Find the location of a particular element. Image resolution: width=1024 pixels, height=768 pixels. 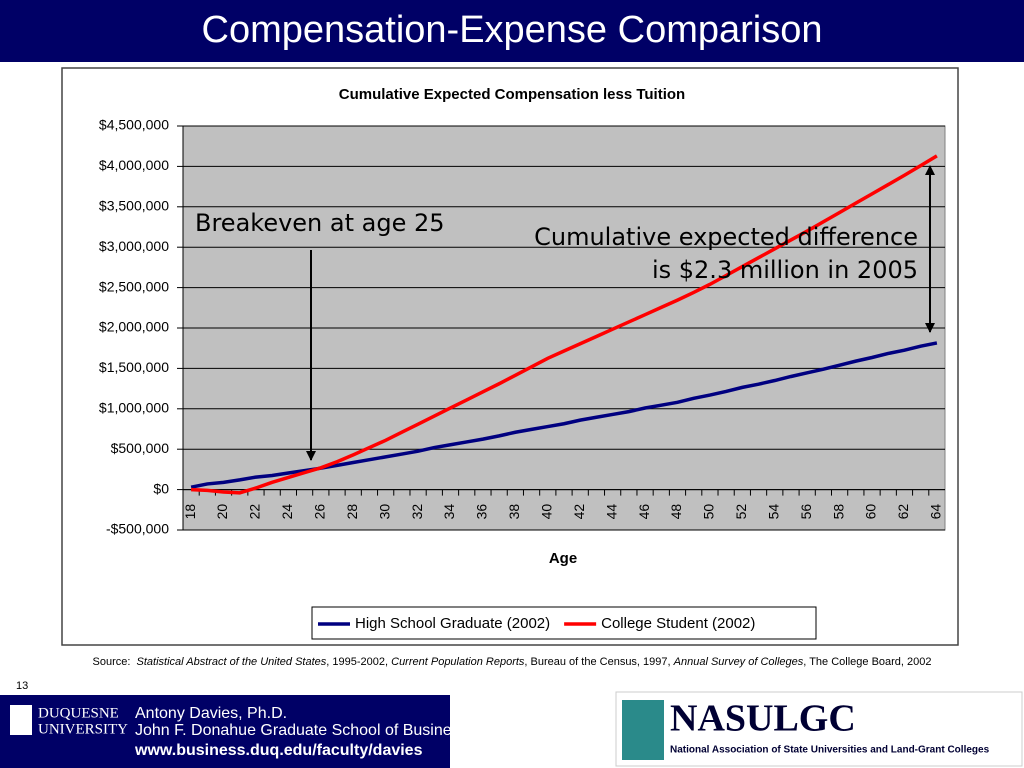

annotation: Breakeven at age 25 is located at coordinates (320, 223).